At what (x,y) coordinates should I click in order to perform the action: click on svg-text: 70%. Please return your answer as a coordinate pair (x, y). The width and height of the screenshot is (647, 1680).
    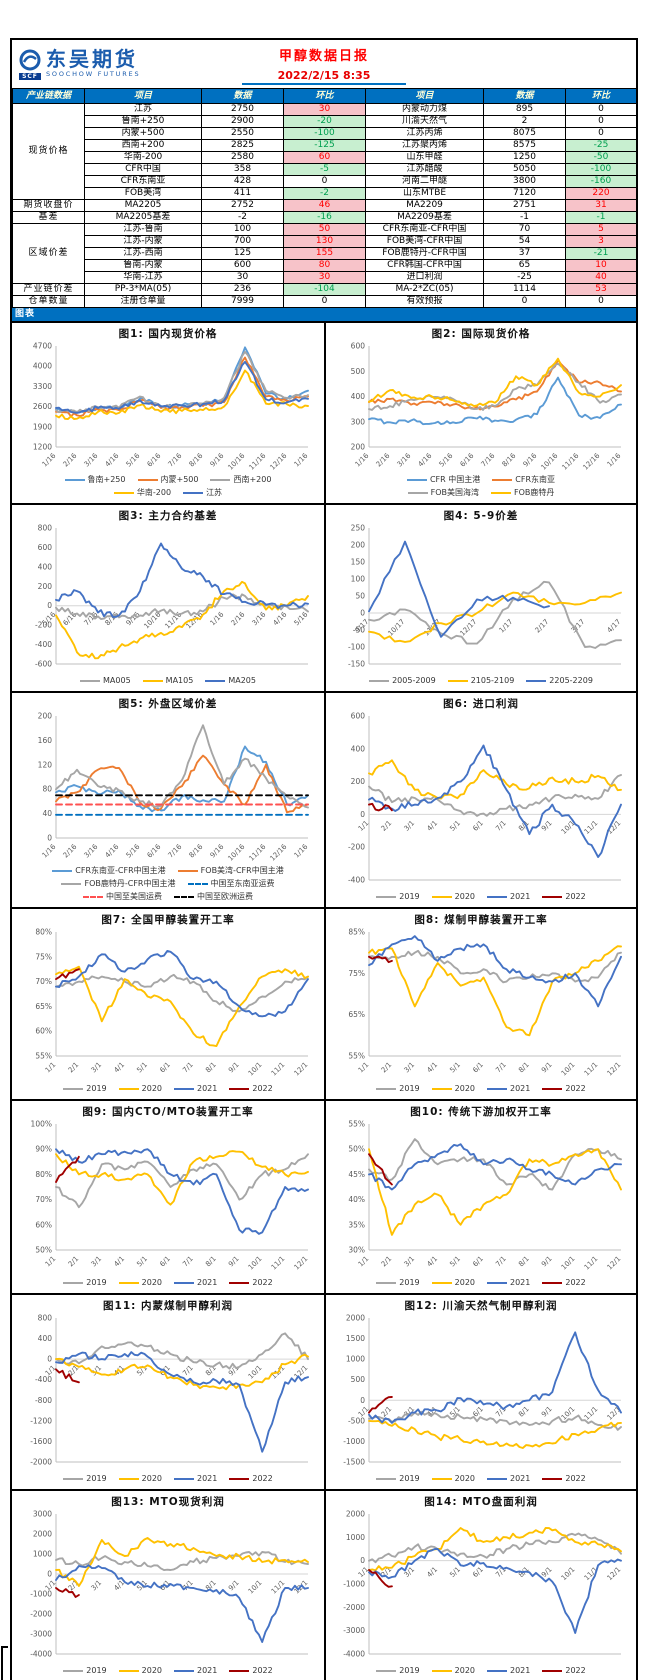
    Looking at the image, I should click on (43, 1199).